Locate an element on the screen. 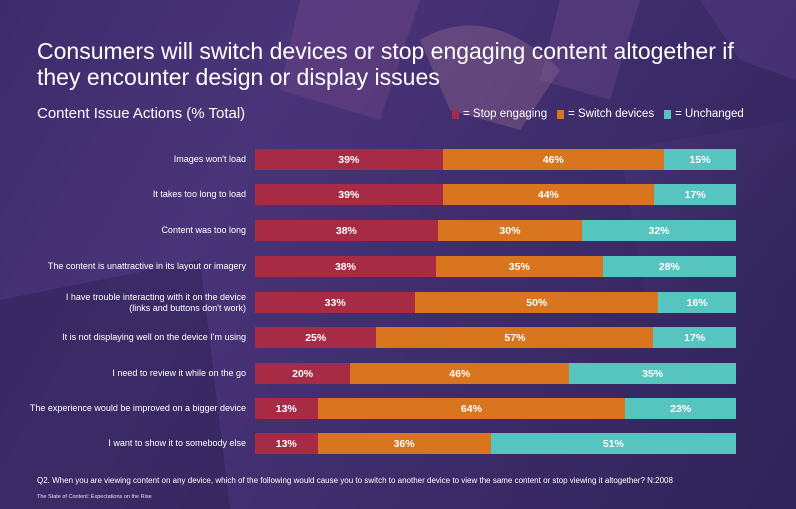  data-label: 25% is located at coordinates (316, 337).